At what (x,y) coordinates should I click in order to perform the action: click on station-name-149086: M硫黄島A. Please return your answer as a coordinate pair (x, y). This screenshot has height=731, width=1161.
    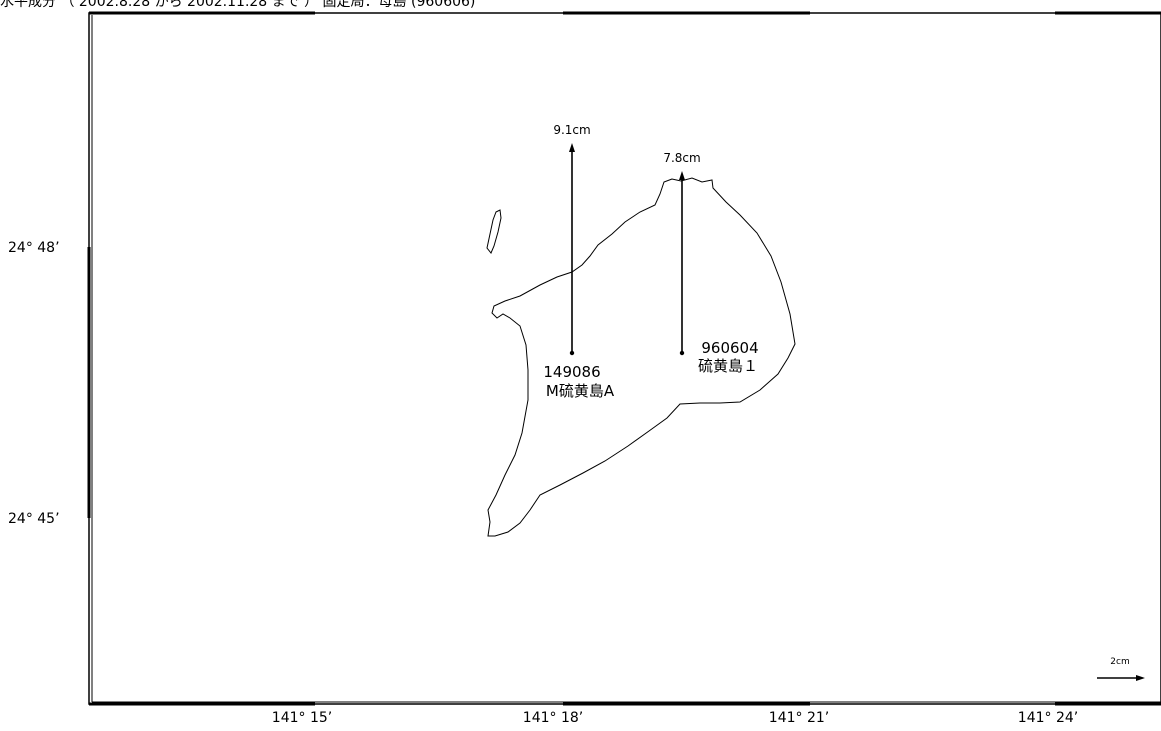
    Looking at the image, I should click on (580, 391).